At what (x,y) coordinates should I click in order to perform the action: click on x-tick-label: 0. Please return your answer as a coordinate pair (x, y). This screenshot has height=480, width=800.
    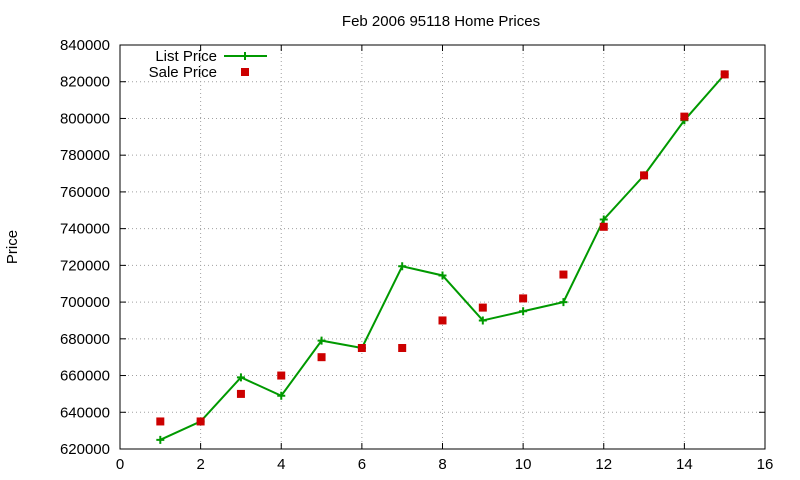
    Looking at the image, I should click on (120, 464).